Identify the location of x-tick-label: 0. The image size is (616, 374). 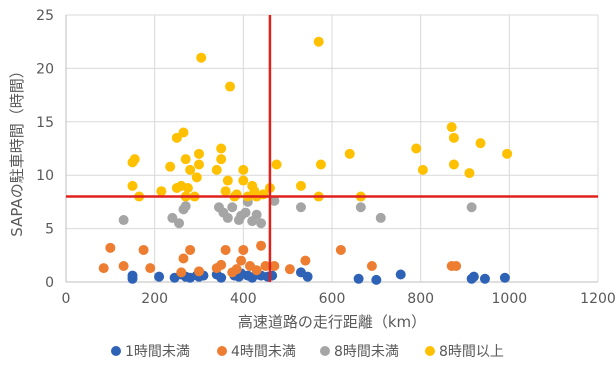
(66, 299).